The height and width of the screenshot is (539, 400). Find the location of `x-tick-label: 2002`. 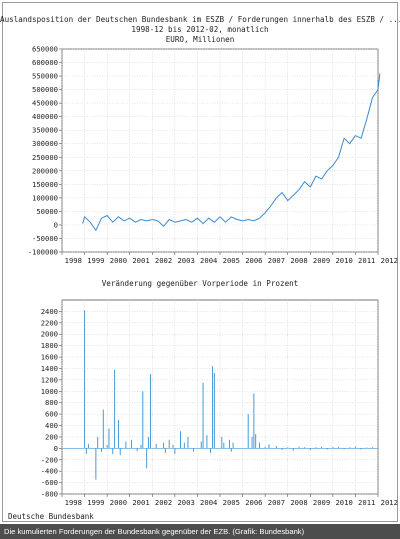

x-tick-label: 2002 is located at coordinates (163, 502).